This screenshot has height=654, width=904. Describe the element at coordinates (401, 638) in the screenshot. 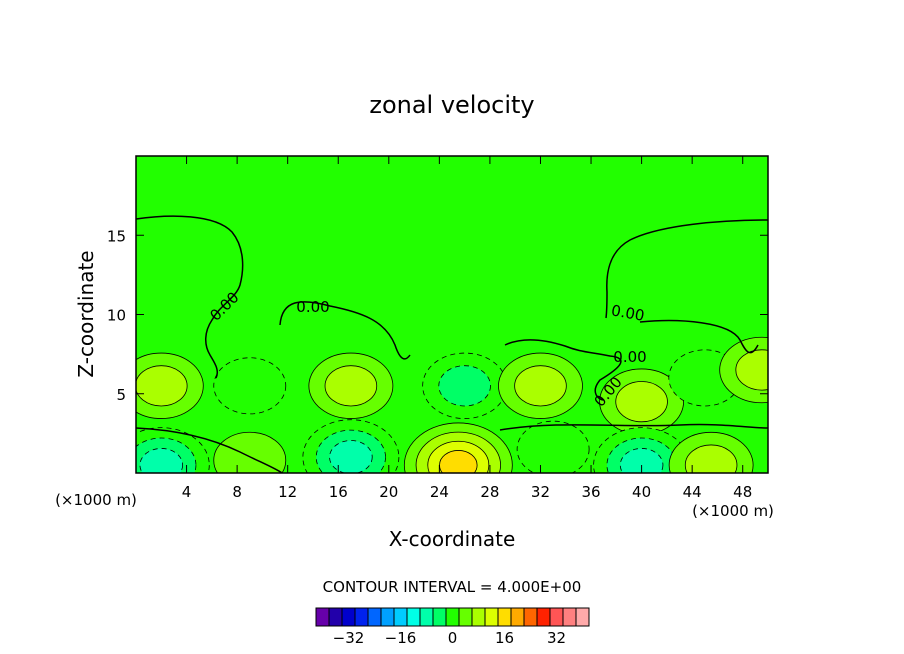

I see `colorbar-tick-label: −16` at that location.